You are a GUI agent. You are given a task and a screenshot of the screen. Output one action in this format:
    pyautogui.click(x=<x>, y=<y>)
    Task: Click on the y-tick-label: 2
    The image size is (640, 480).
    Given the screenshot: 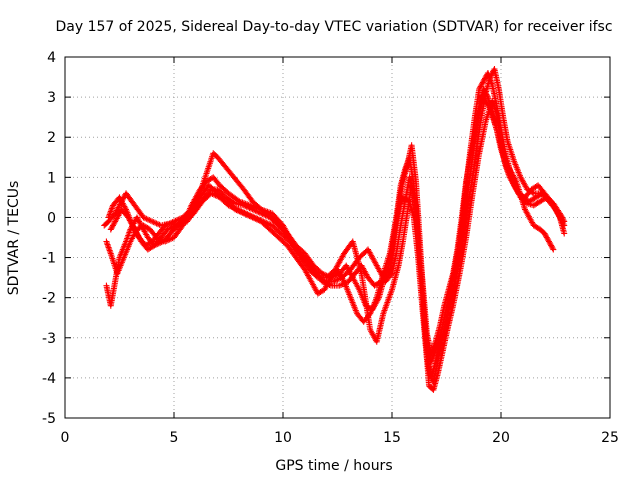 What is the action you would take?
    pyautogui.click(x=51, y=138)
    